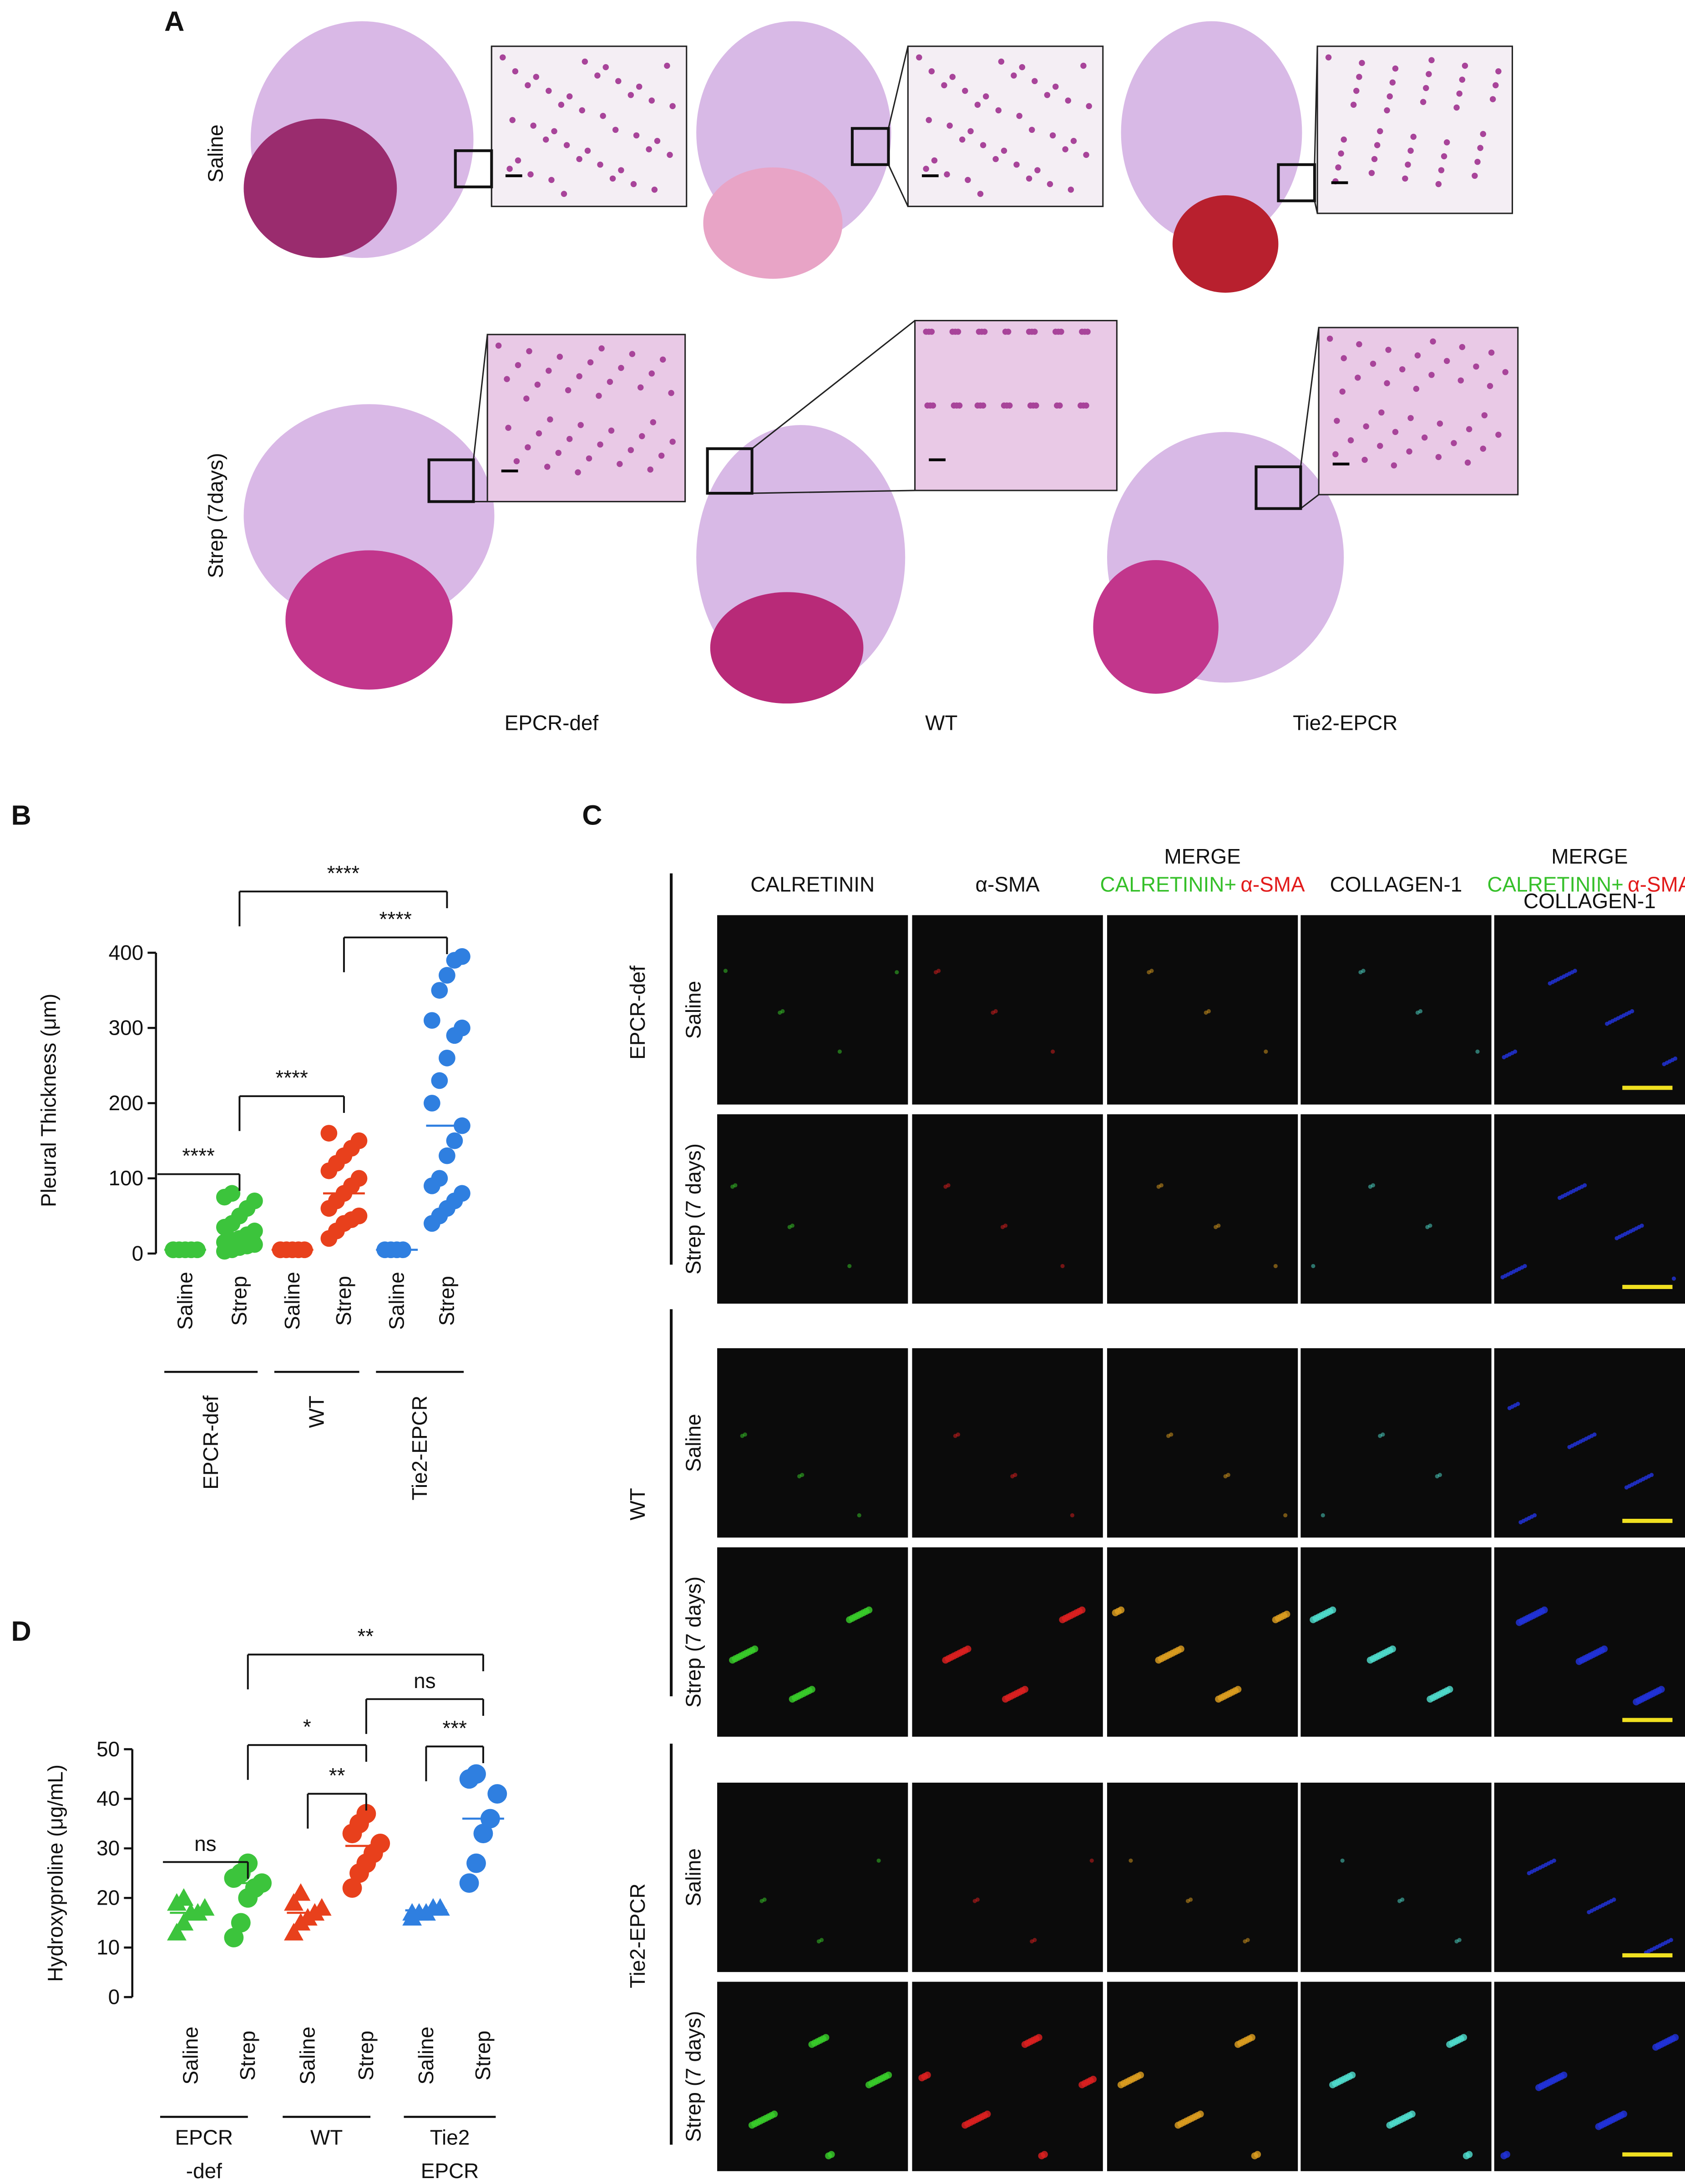  I want to click on y-tick-label: 100, so click(126, 1178).